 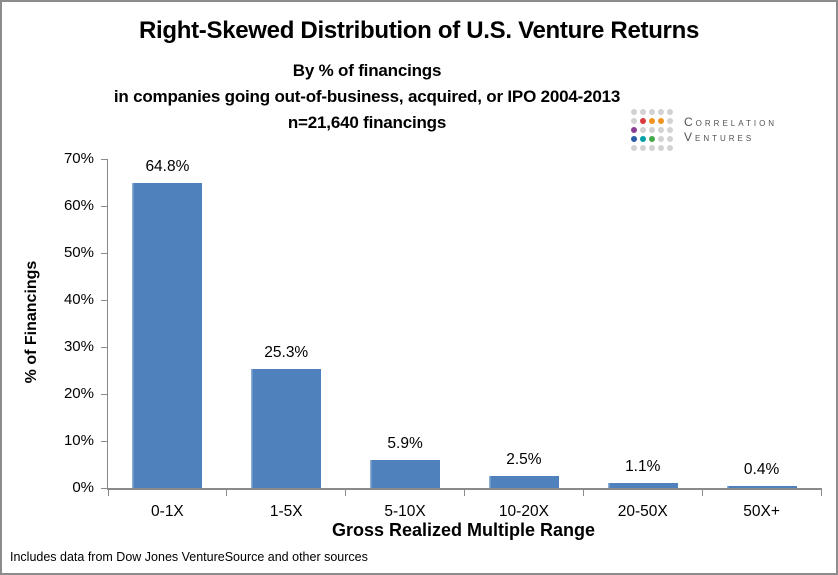 What do you see at coordinates (761, 511) in the screenshot?
I see `x-tick-label: 50X+` at bounding box center [761, 511].